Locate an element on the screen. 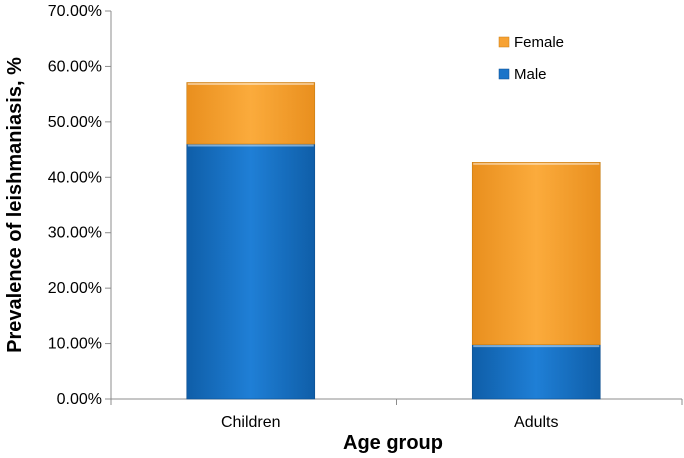  bar-segment-male-adults is located at coordinates (536, 372).